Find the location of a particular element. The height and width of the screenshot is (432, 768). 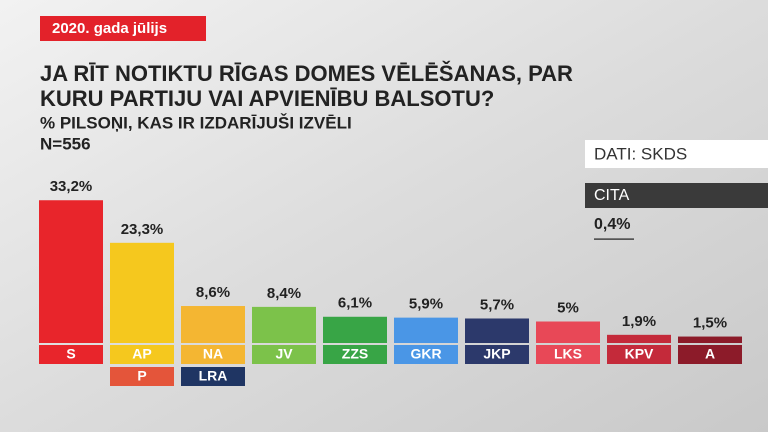

tag: 2020. gada jūlijs is located at coordinates (109, 28).